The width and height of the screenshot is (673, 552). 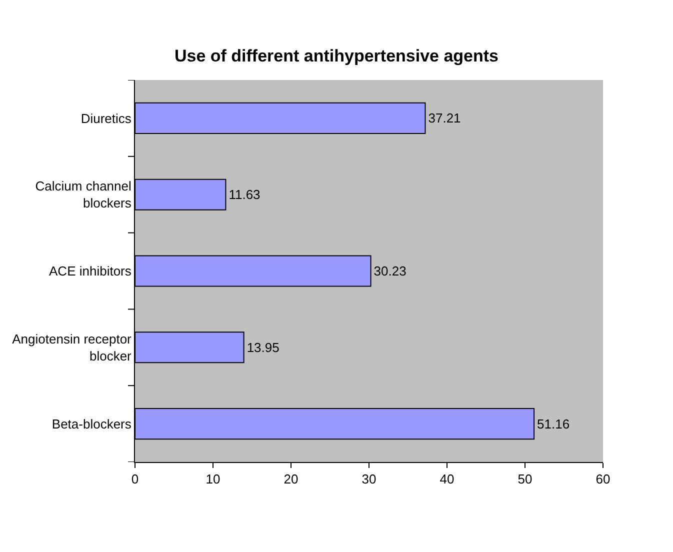 I want to click on x-tick-label: 50, so click(x=525, y=479).